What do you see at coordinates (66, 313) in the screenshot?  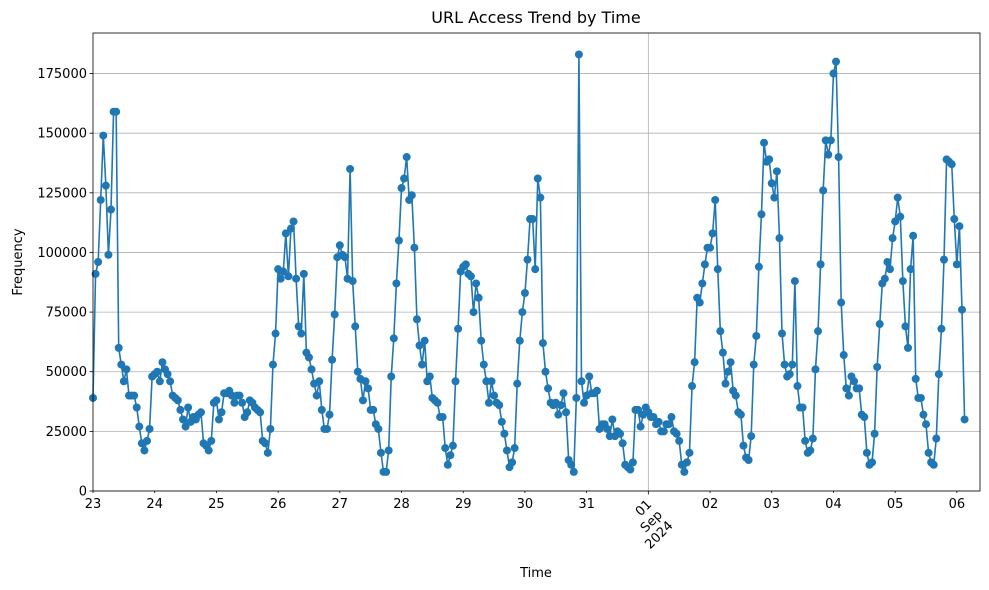 I see `y-tick-label: 75000` at bounding box center [66, 313].